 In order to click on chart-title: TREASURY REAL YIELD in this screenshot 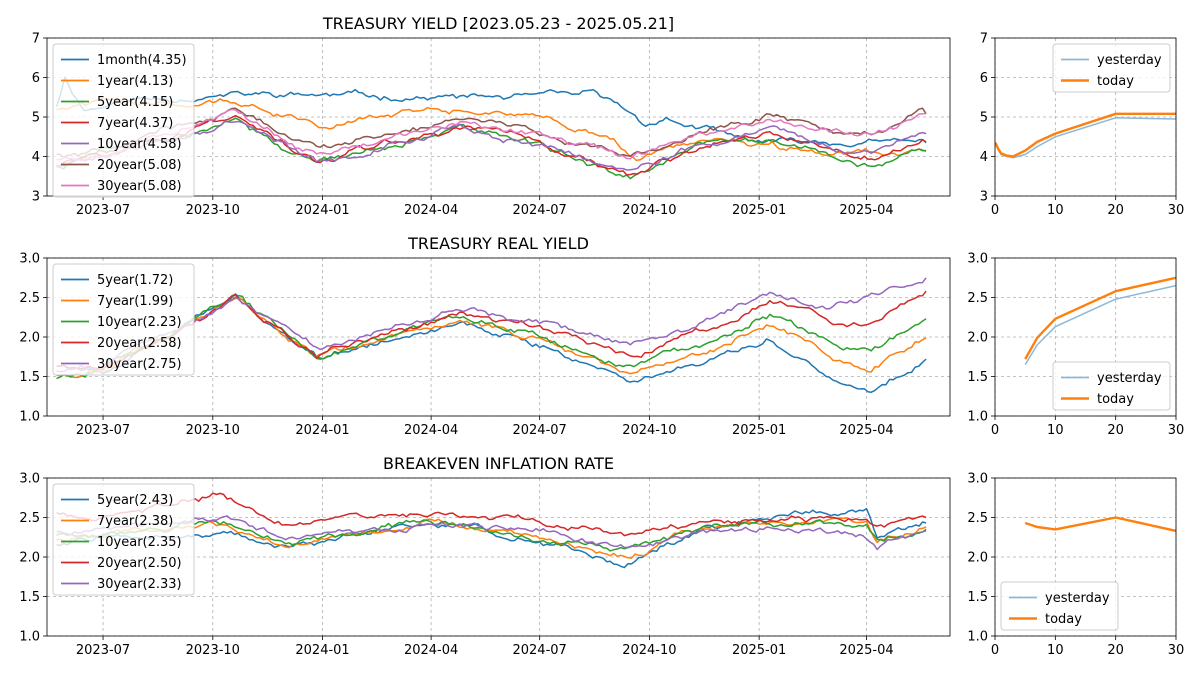, I will do `click(498, 243)`.